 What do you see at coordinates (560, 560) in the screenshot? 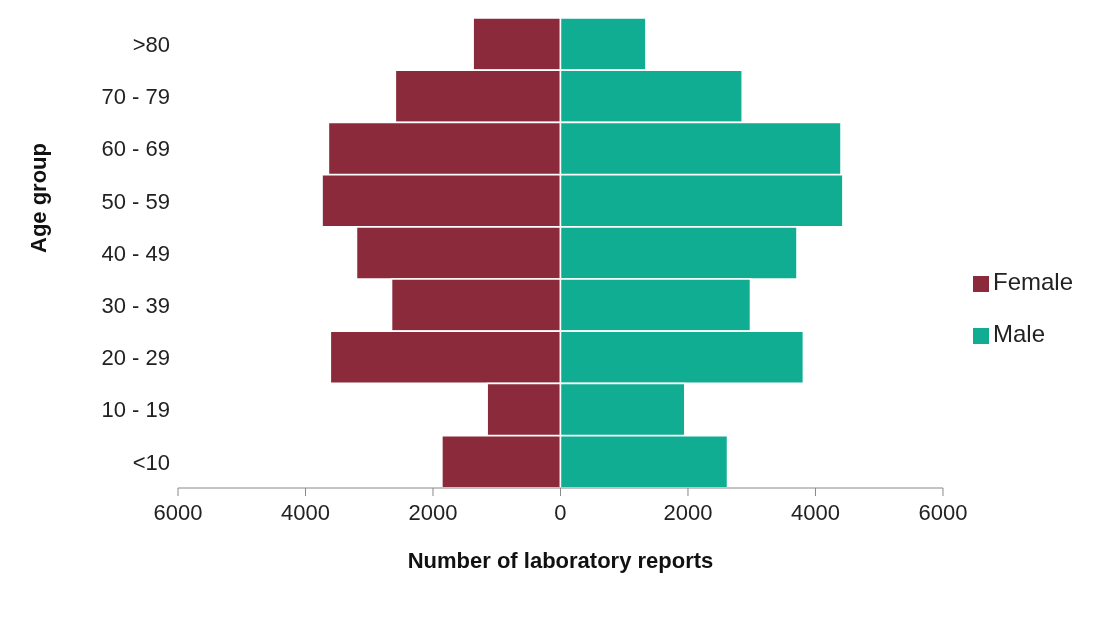
I see `x-axis-title: Number of laboratory reports` at bounding box center [560, 560].